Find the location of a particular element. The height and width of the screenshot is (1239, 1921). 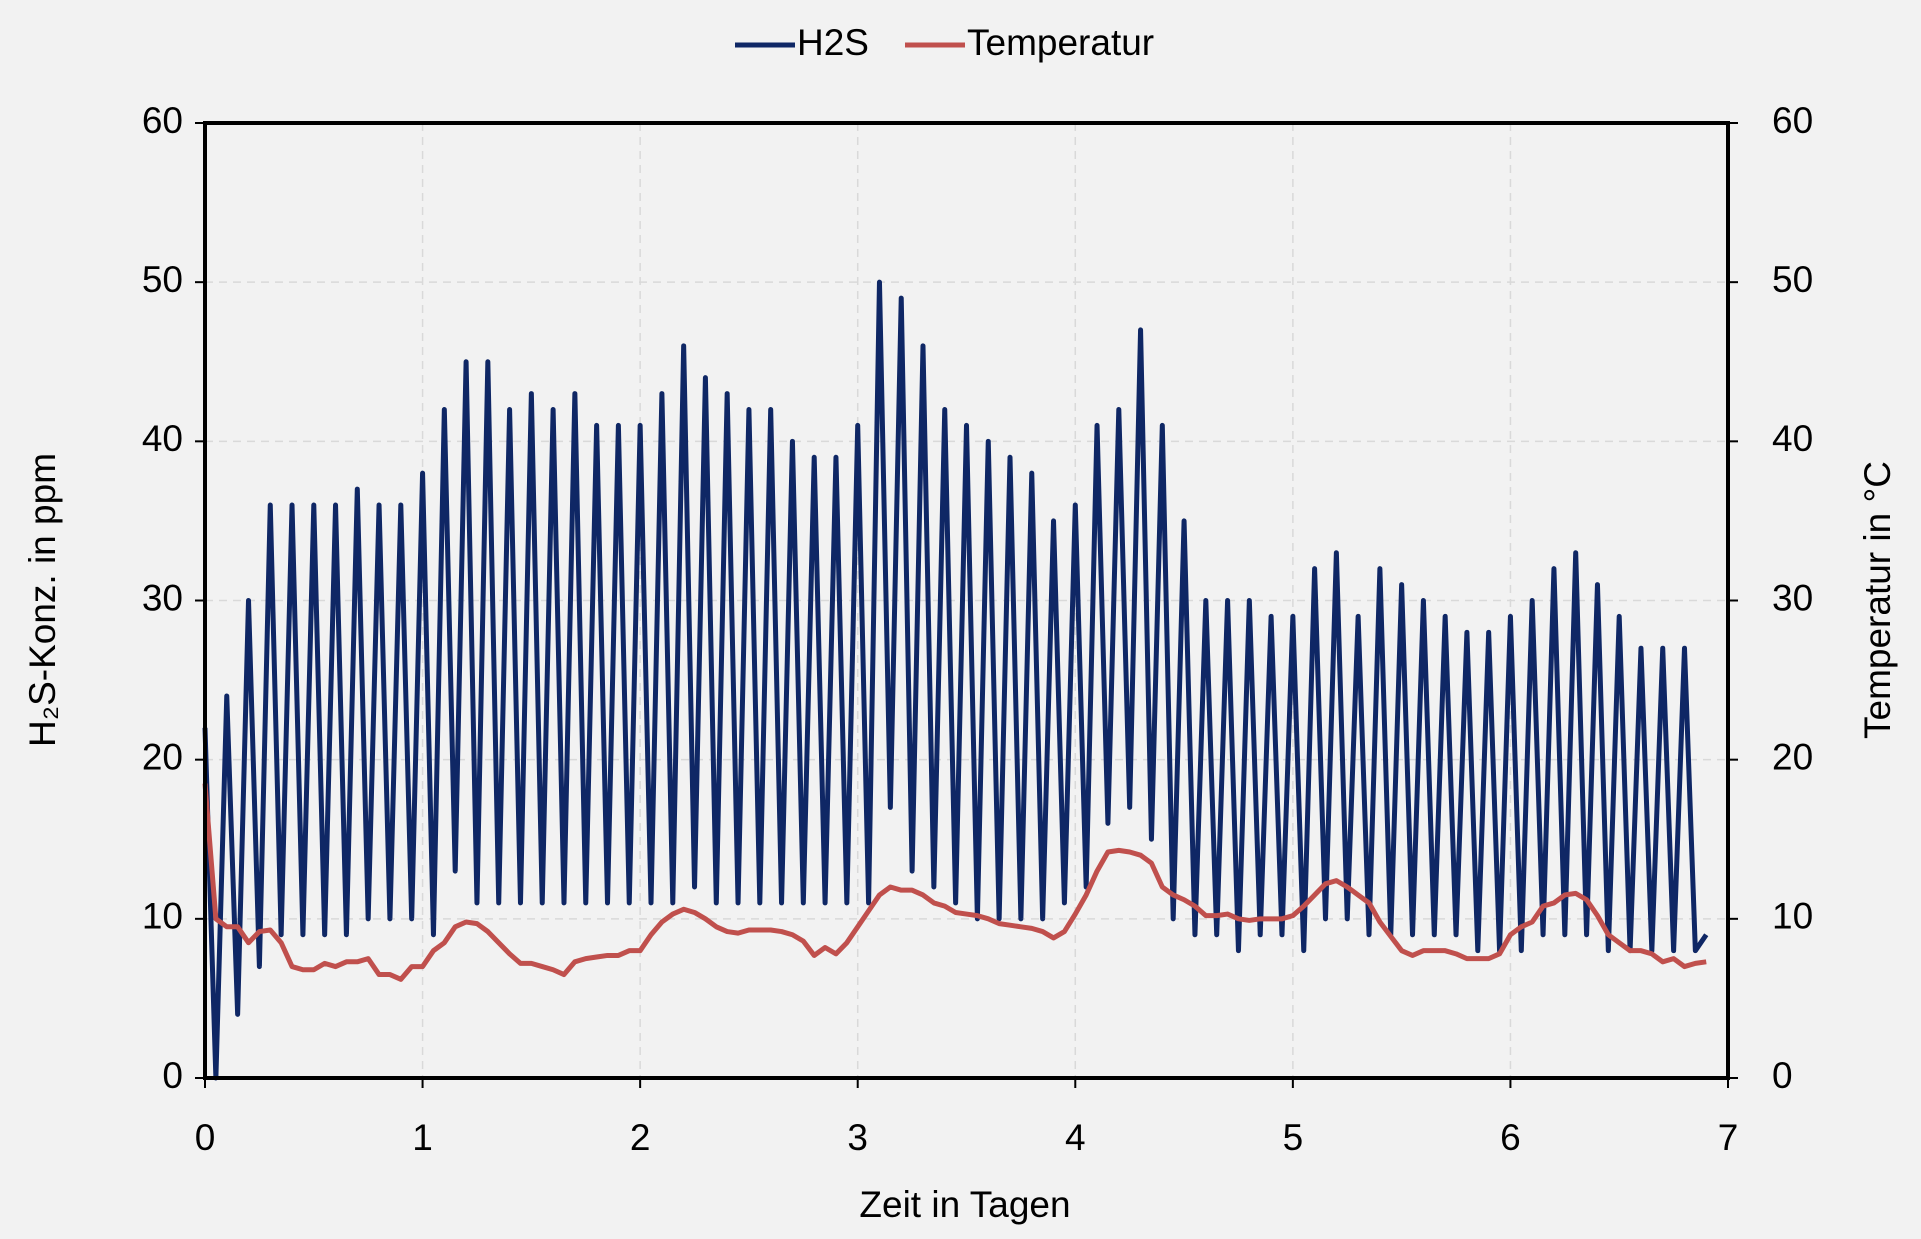

data-line is located at coordinates (954, 882).